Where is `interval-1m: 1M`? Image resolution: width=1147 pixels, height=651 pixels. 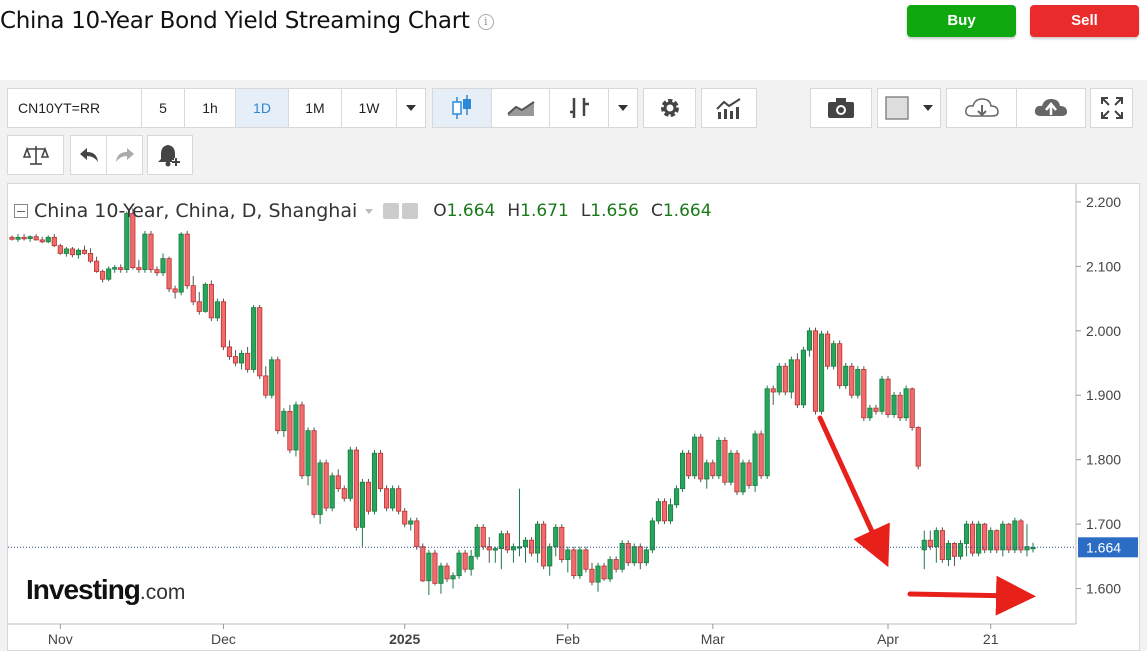
interval-1m: 1M is located at coordinates (315, 108).